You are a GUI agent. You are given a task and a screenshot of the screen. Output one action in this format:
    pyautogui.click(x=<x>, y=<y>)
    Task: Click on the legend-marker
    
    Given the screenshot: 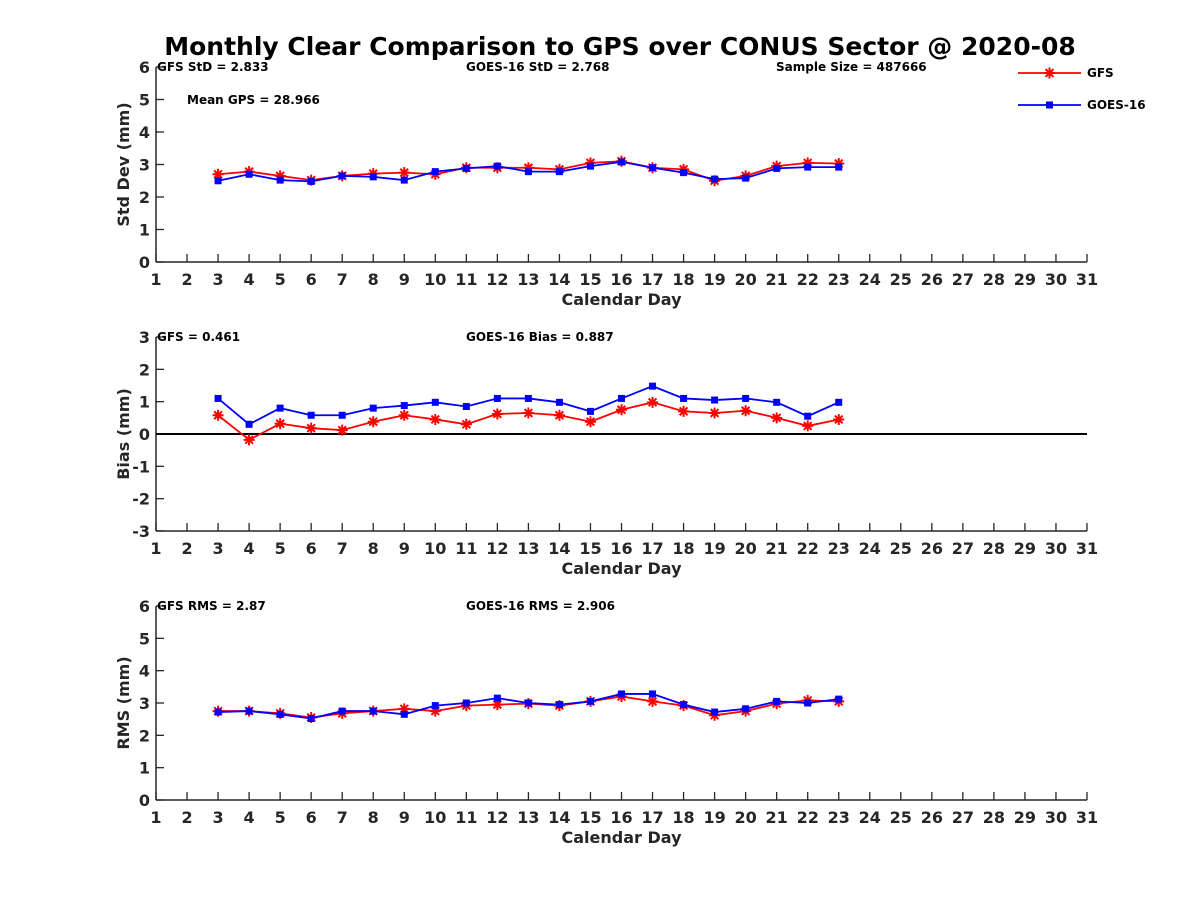 What is the action you would take?
    pyautogui.click(x=1049, y=105)
    